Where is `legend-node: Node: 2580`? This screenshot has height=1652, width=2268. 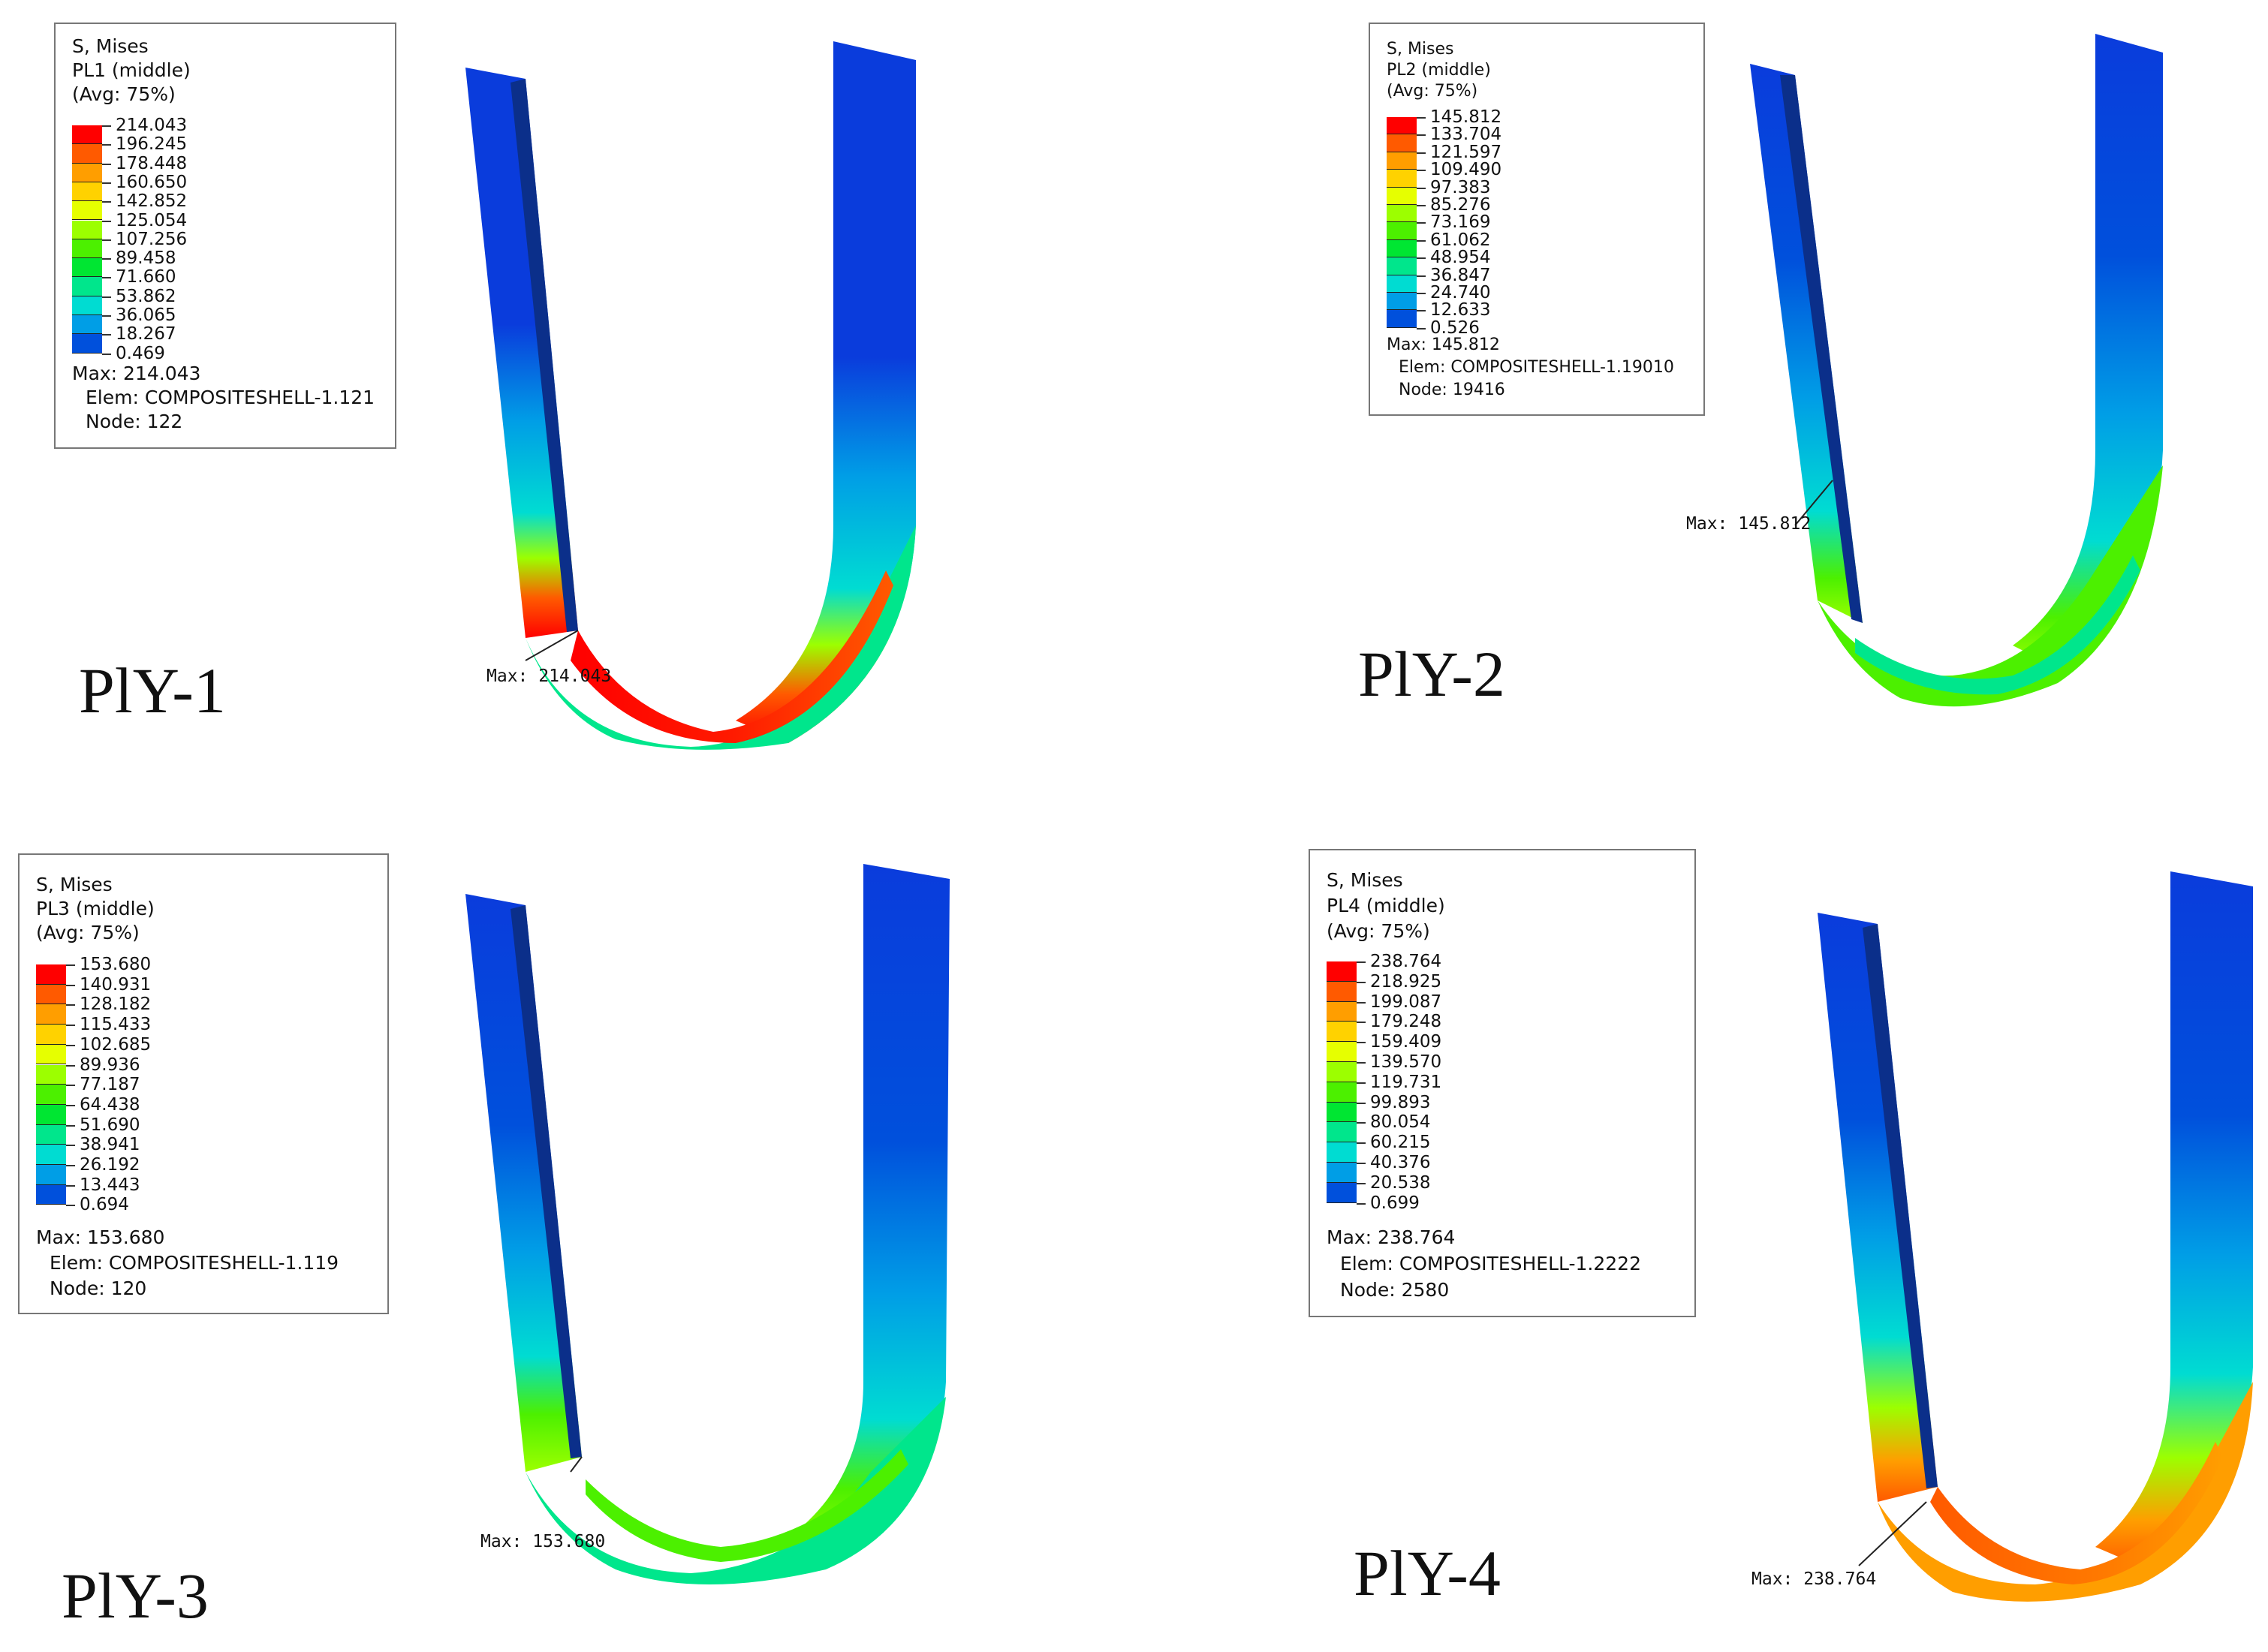 legend-node: Node: 2580 is located at coordinates (1395, 1290).